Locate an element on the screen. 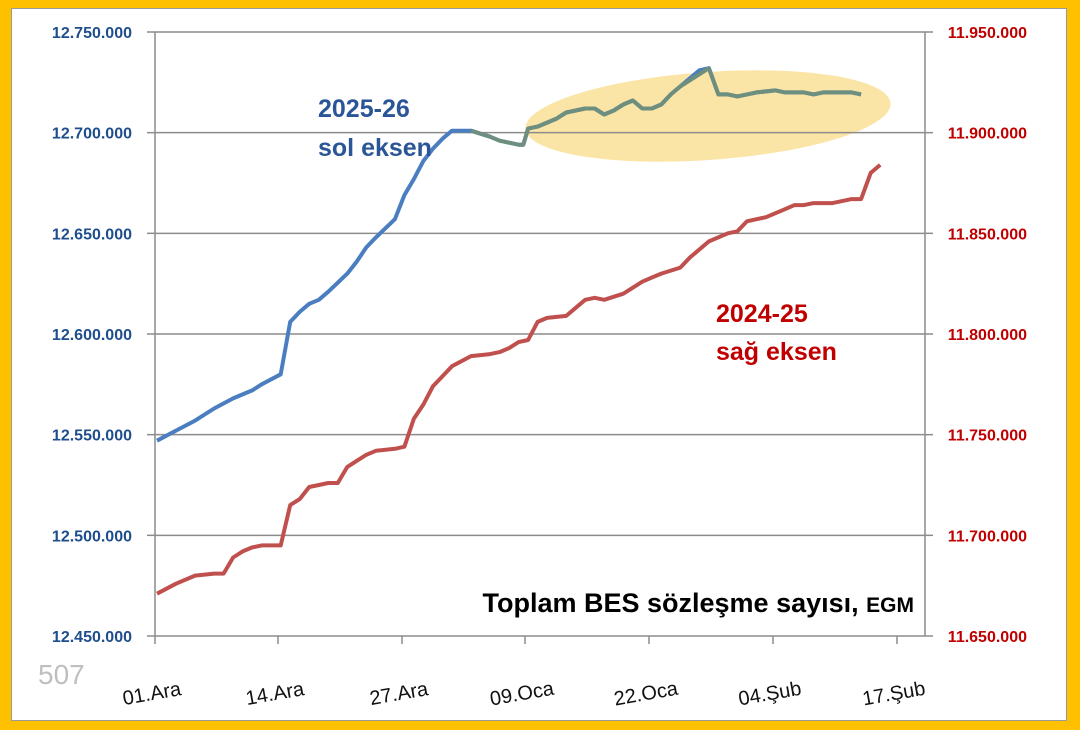  x-tick-label: 09.Oca is located at coordinates (522, 694).